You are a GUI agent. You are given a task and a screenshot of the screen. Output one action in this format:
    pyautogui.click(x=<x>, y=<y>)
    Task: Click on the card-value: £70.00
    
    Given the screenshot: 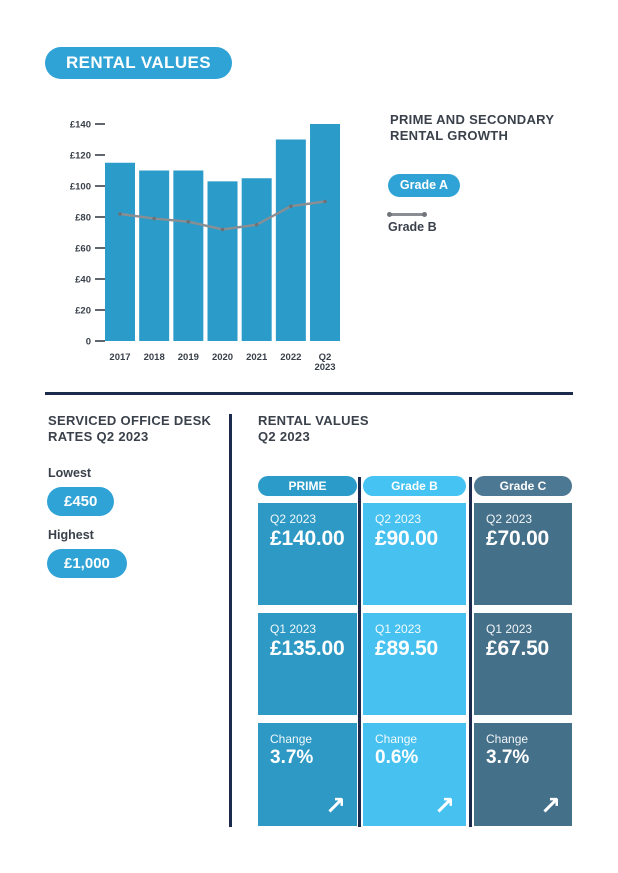 What is the action you would take?
    pyautogui.click(x=518, y=538)
    